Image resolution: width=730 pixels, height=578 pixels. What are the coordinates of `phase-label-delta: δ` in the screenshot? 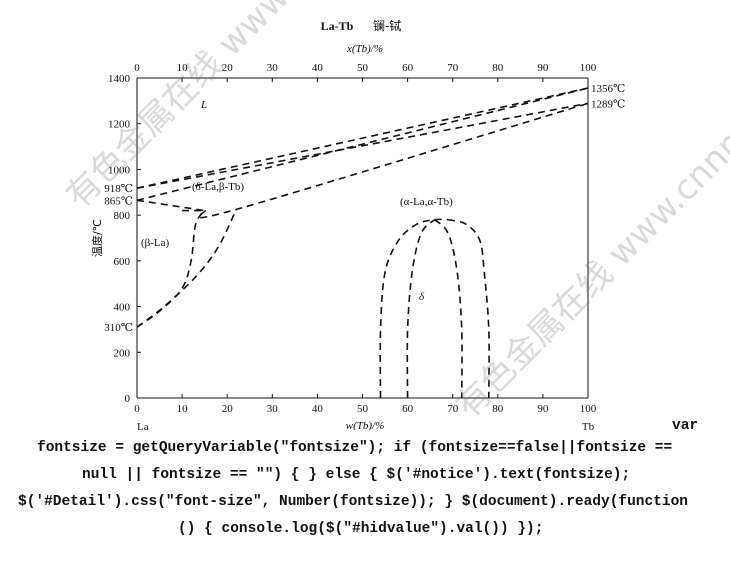 It's located at (422, 297).